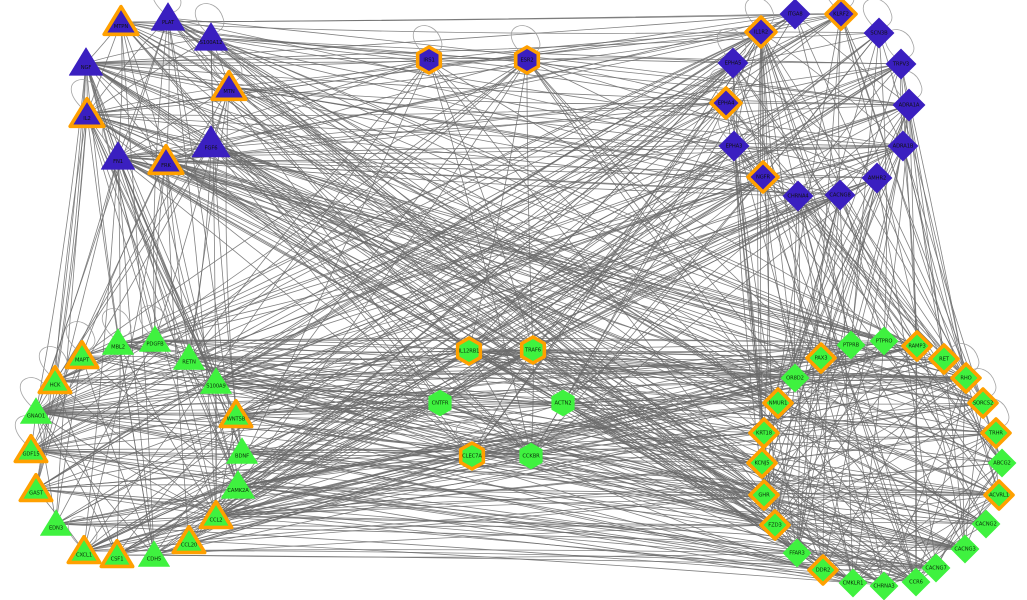 This screenshot has height=600, width=1027. What do you see at coordinates (189, 356) in the screenshot?
I see `graph-node-retn` at bounding box center [189, 356].